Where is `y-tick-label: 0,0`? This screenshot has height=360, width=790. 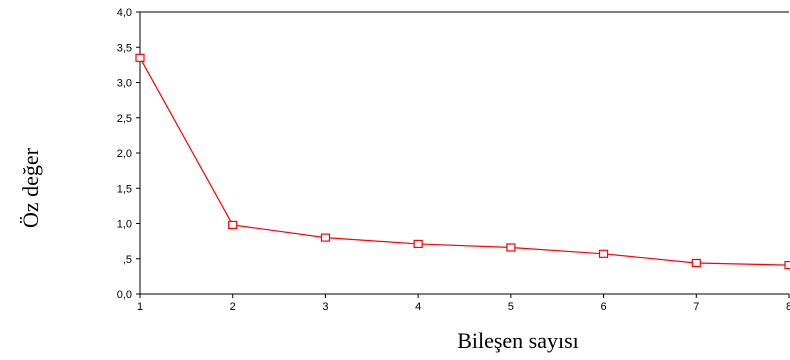 y-tick-label: 0,0 is located at coordinates (124, 295).